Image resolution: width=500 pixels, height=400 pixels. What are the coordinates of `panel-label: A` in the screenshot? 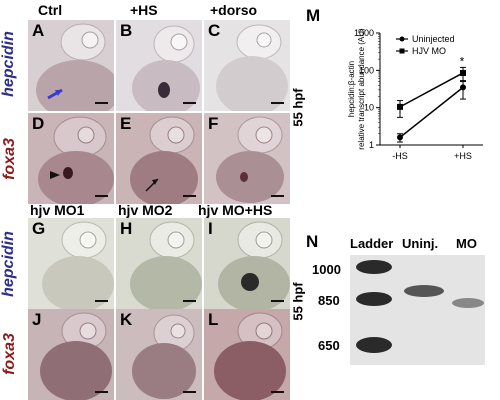 It's located at (38, 30).